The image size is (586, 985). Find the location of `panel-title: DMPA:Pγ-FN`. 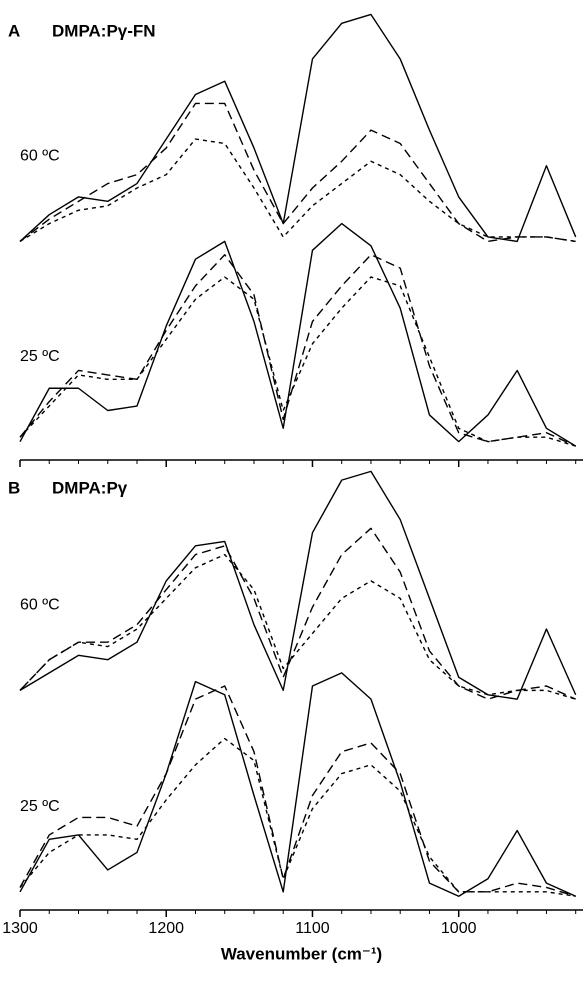

panel-title: DMPA:Pγ-FN is located at coordinates (104, 30).